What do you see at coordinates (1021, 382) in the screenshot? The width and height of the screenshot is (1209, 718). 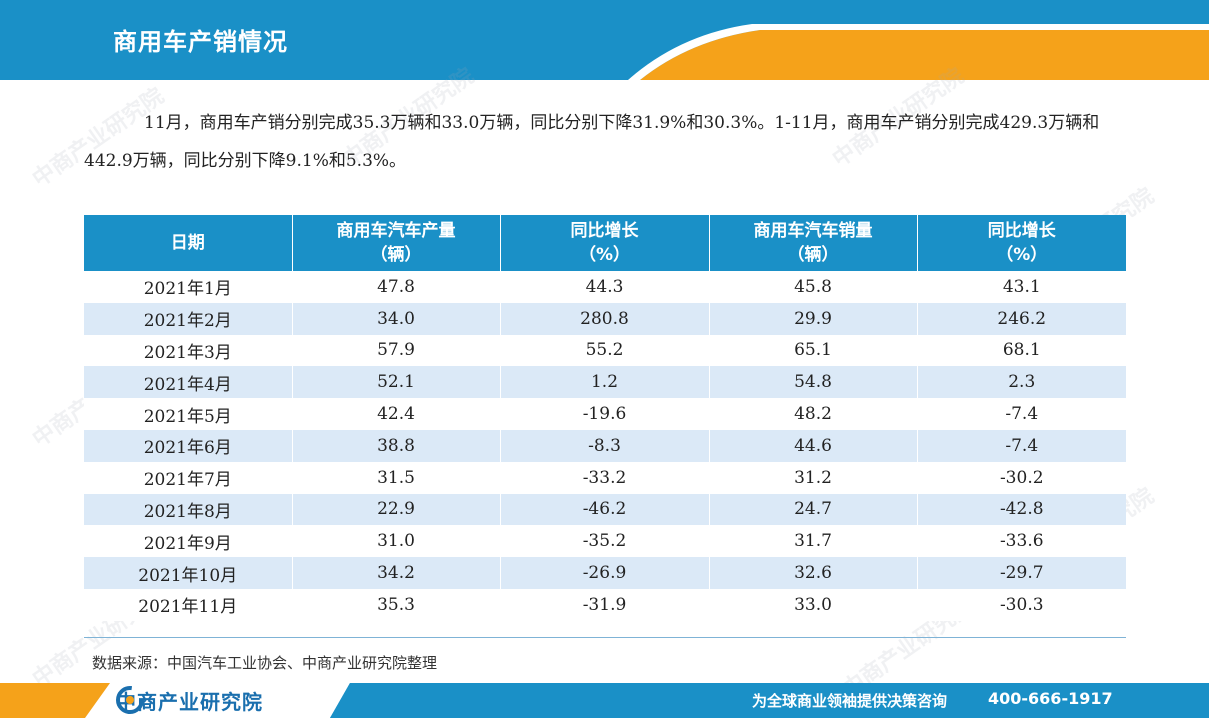 I see `cell-sales-growth: 2.3` at bounding box center [1021, 382].